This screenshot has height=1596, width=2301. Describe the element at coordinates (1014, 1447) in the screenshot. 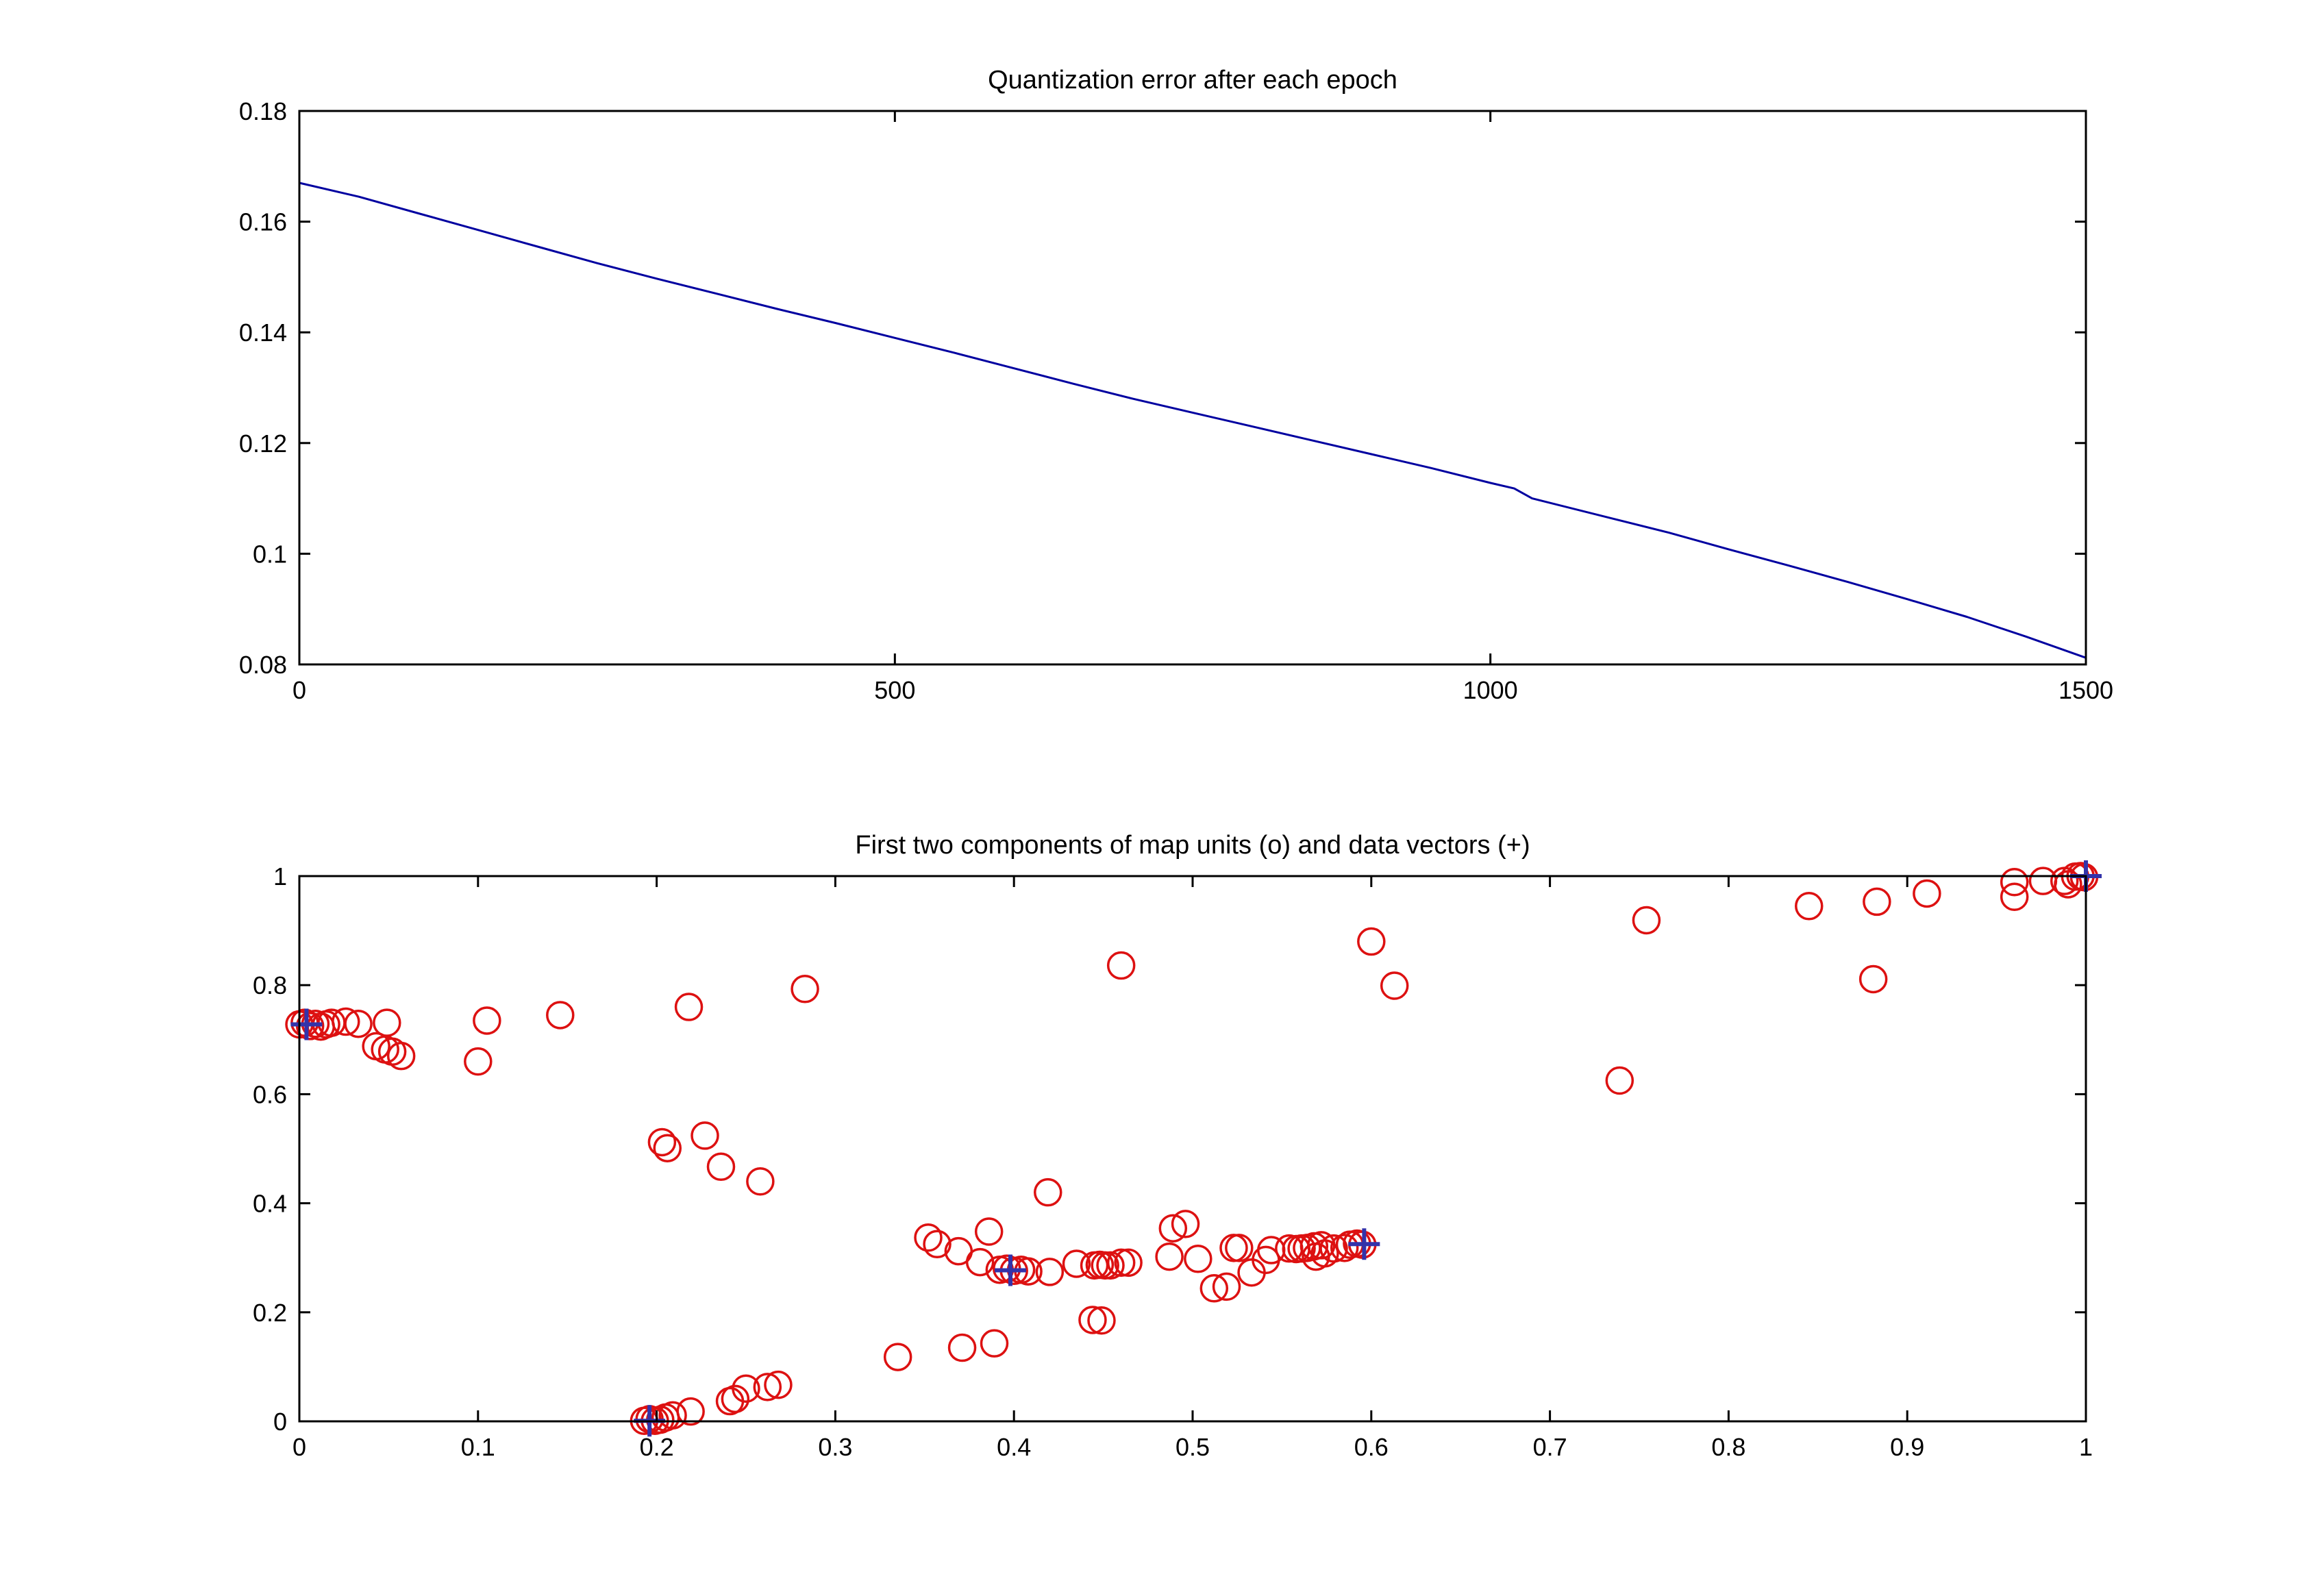

I see `components-chart-x-tick-label: 0.4` at that location.